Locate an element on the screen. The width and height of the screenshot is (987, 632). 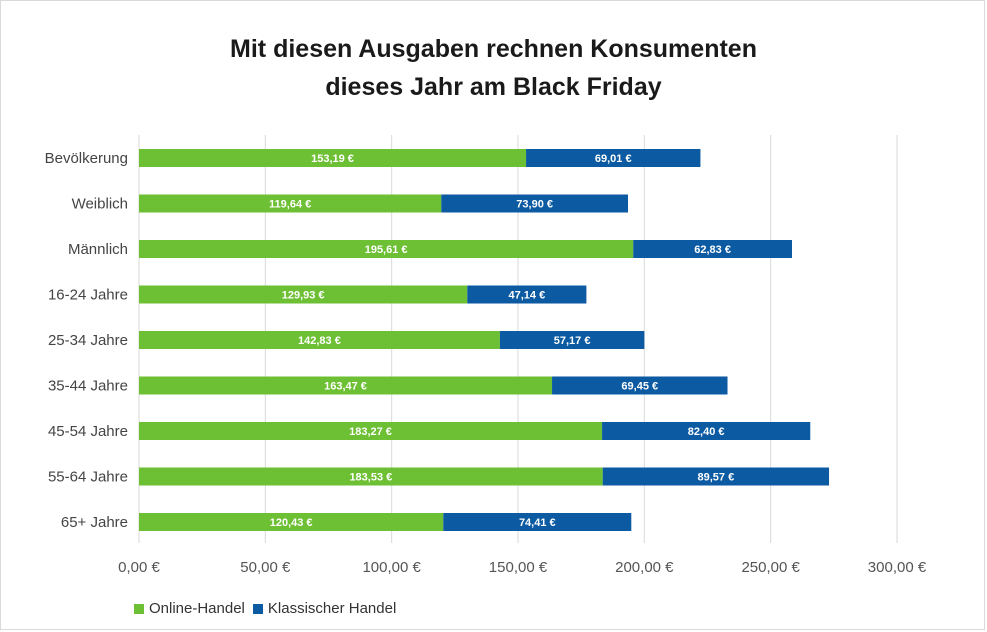
category-label: 25-34 Jahre is located at coordinates (88, 340).